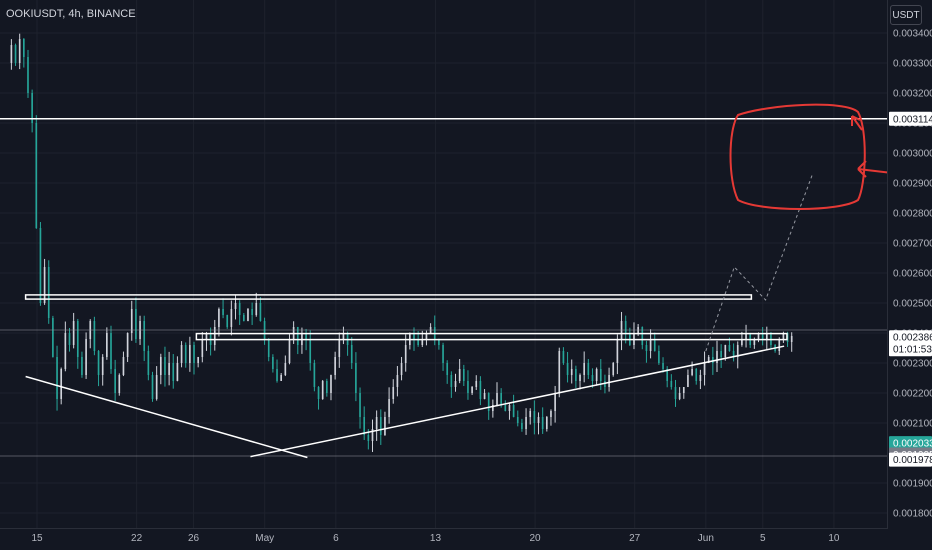  Describe the element at coordinates (906, 15) in the screenshot. I see `currency-button: USDT` at that location.